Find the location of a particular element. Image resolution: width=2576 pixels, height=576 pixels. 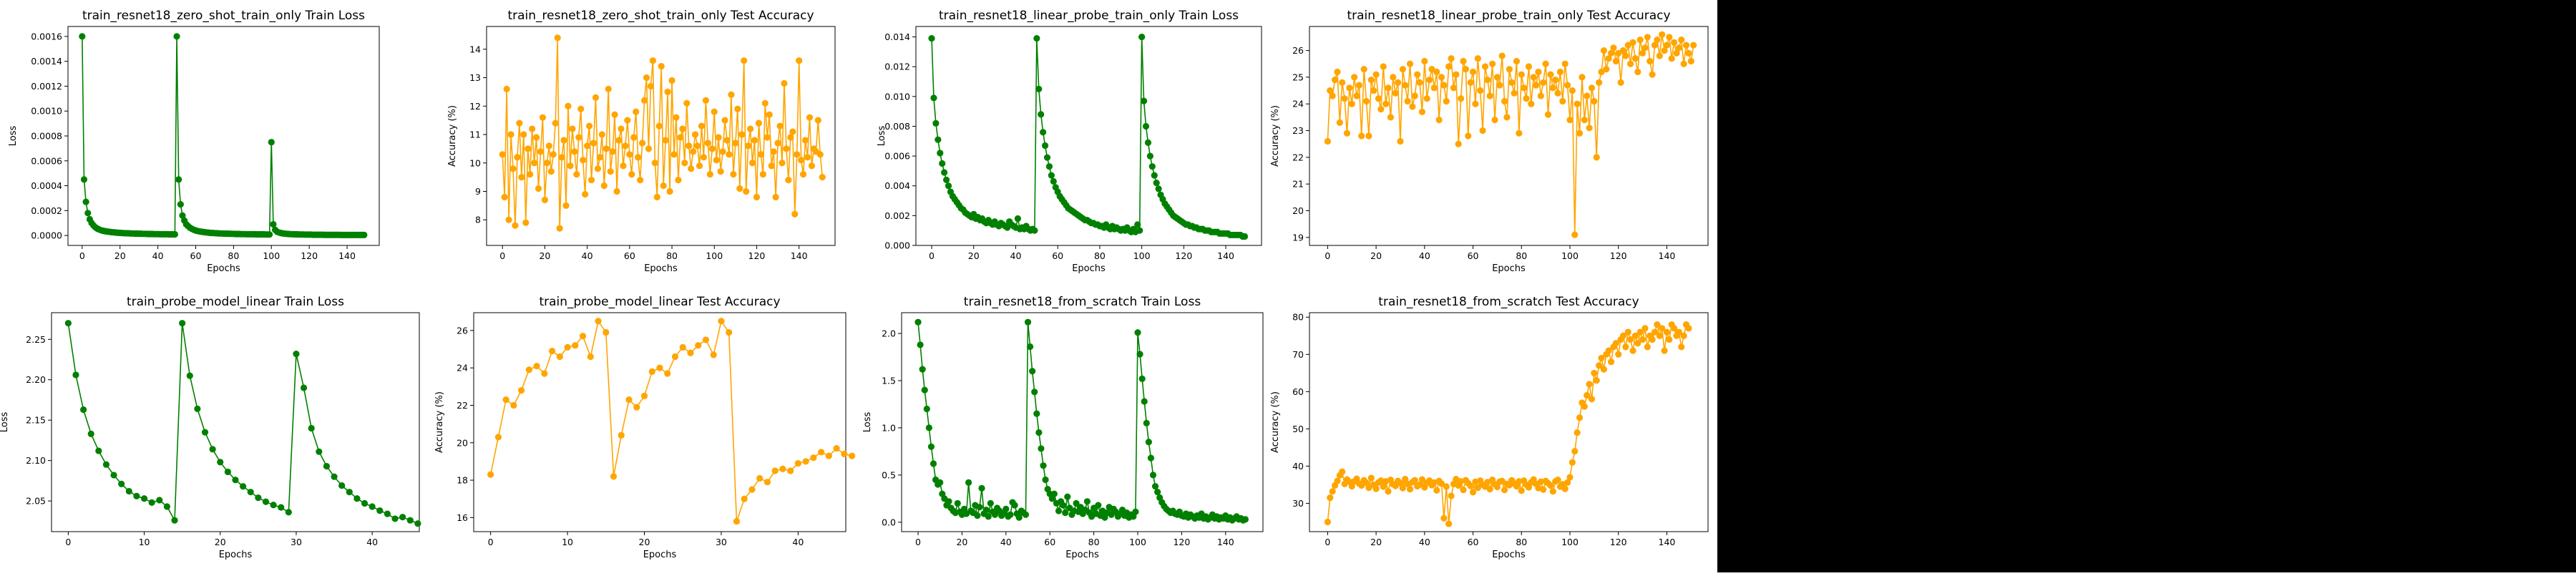

x-tick-label: 100 is located at coordinates (271, 255).